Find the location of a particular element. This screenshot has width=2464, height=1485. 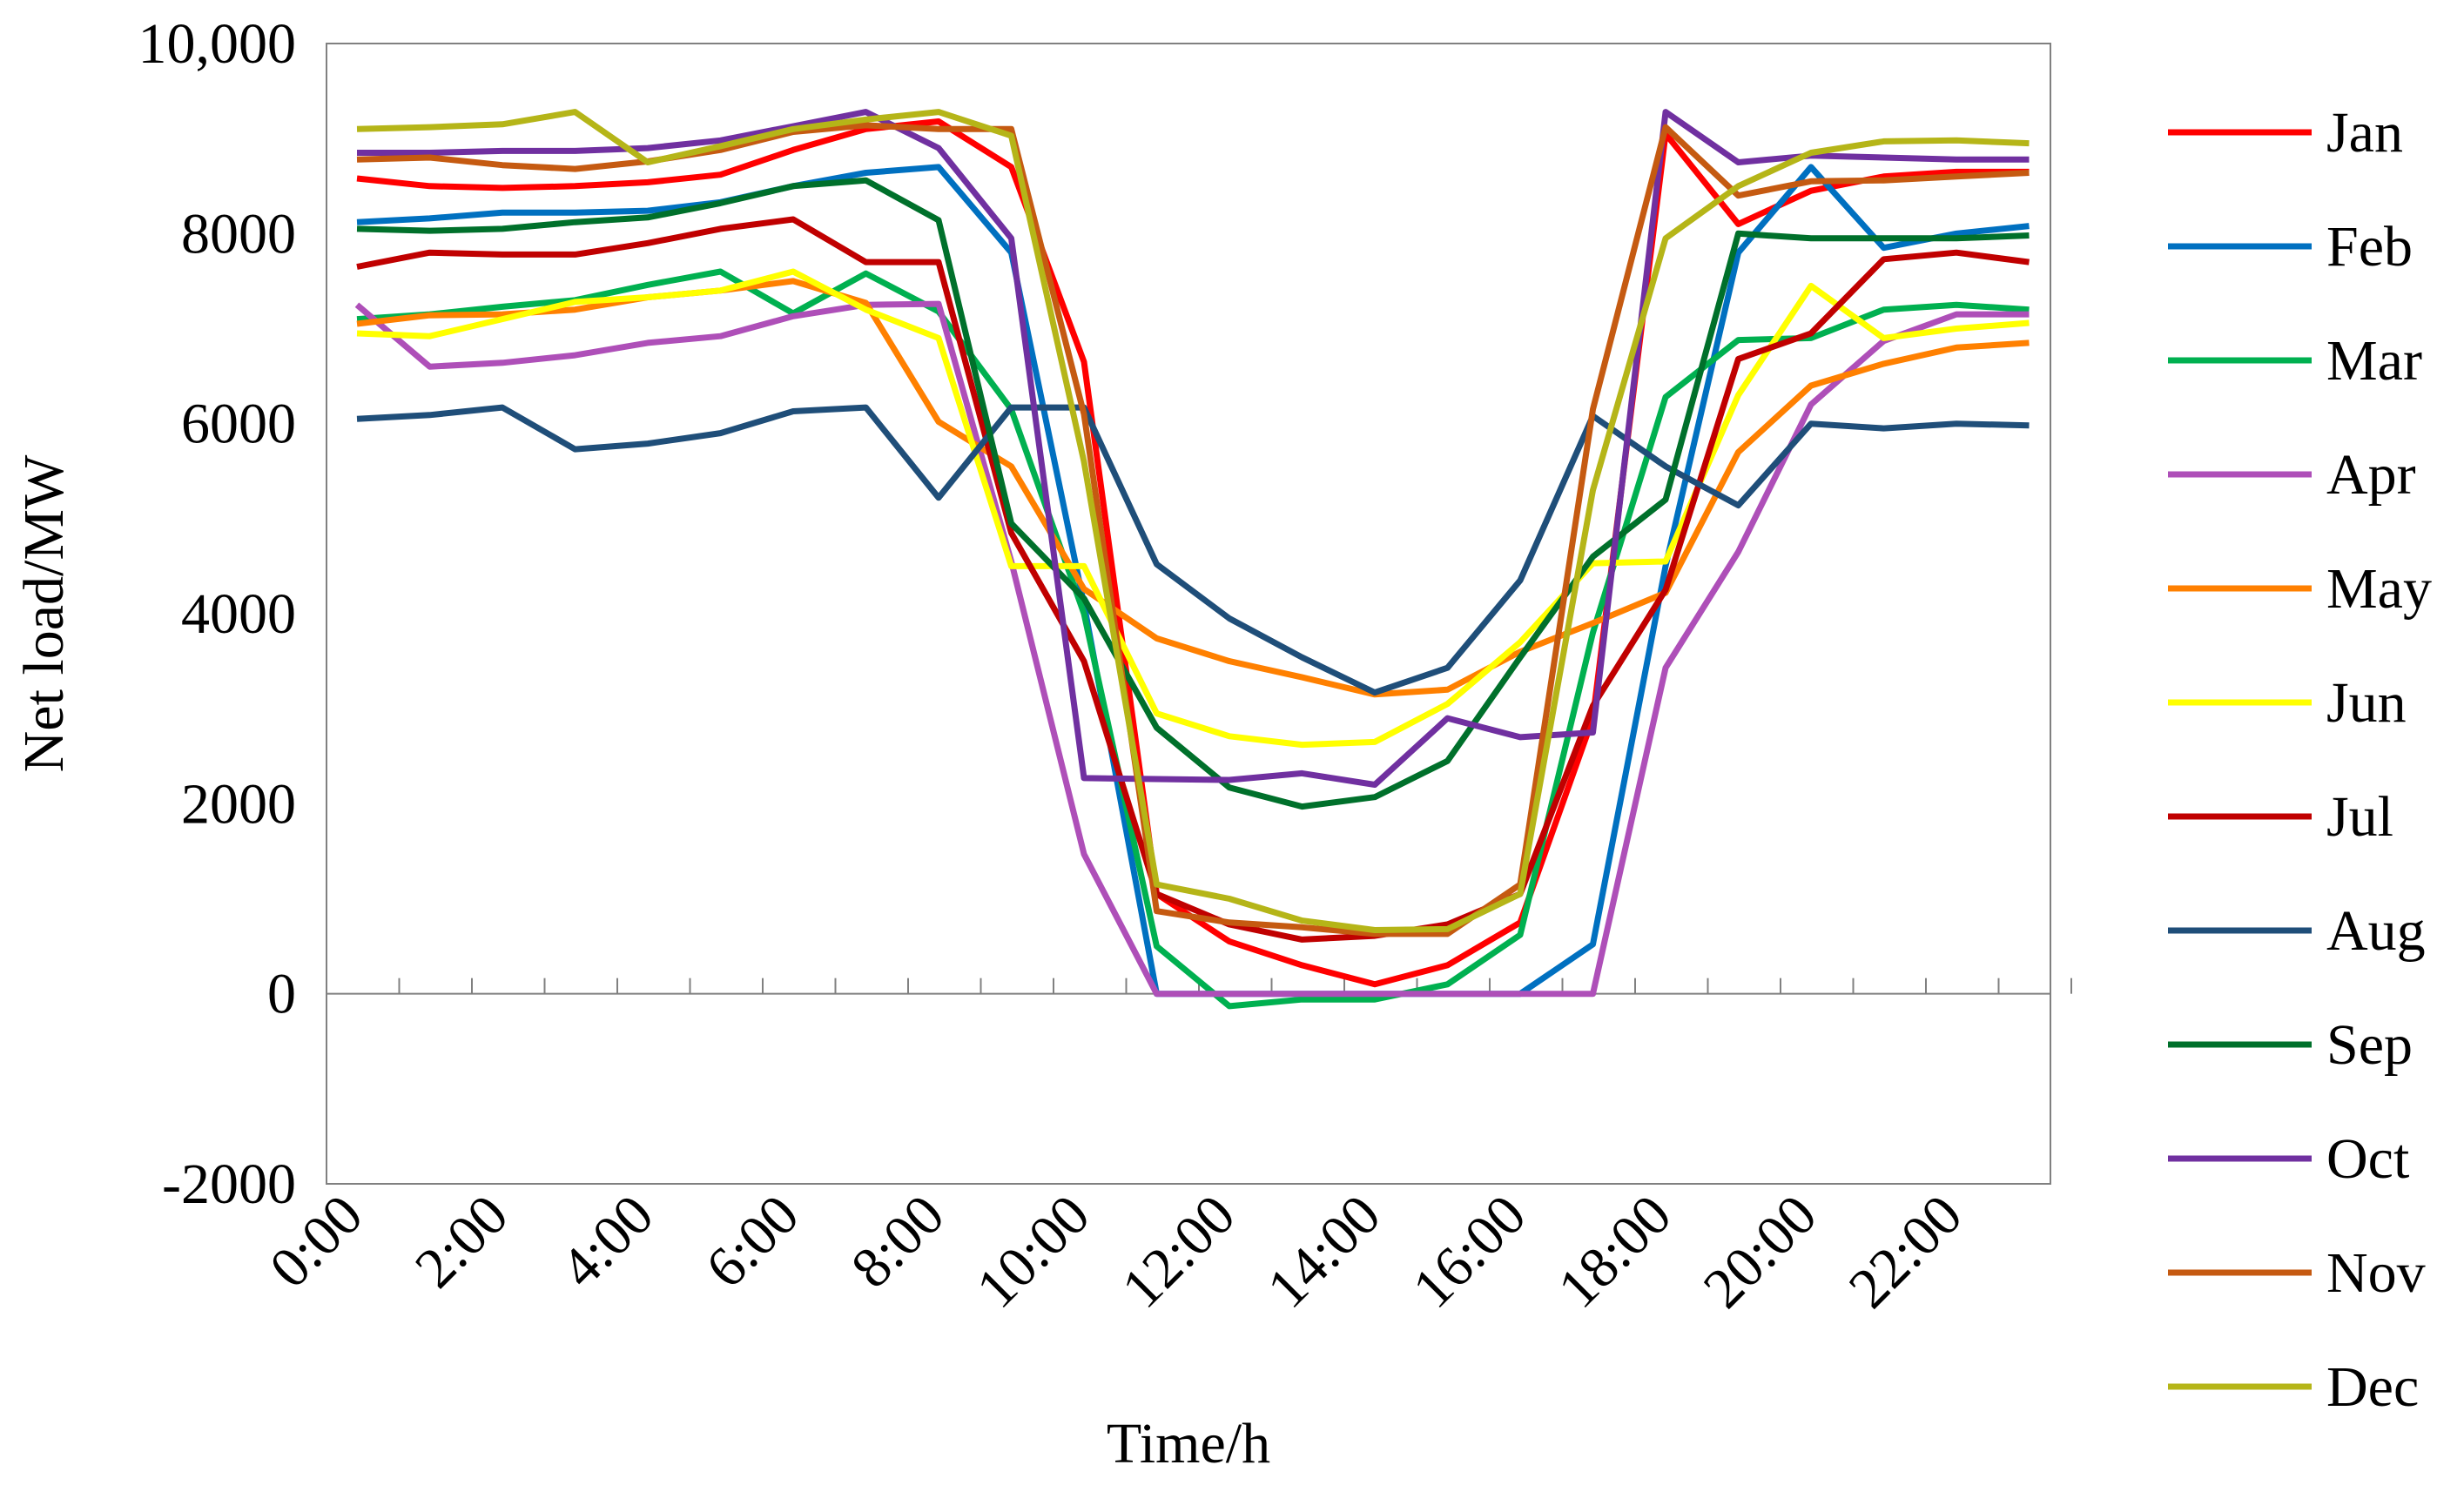

legend-label-dec: Dec is located at coordinates (2372, 1387).